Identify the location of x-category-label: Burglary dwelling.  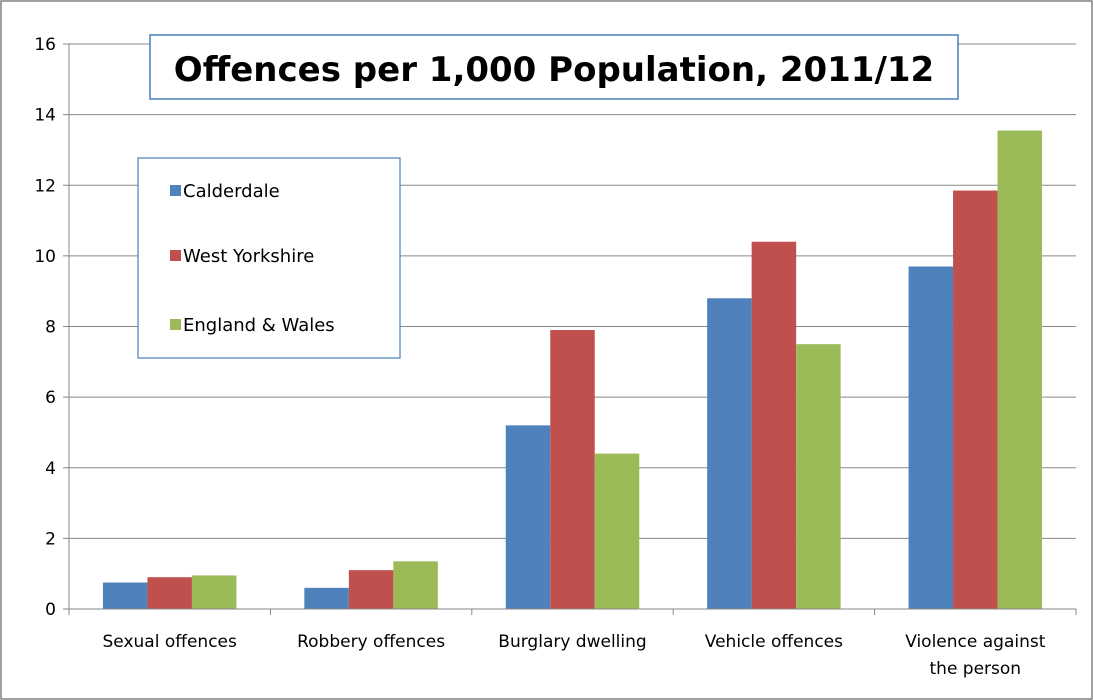
(572, 642).